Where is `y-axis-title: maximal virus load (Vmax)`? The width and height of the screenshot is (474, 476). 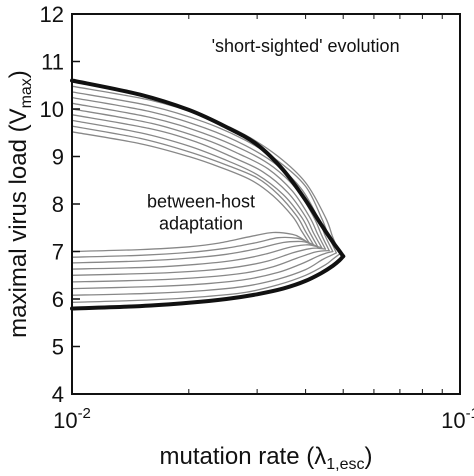 y-axis-title: maximal virus load (Vmax) is located at coordinates (20, 204).